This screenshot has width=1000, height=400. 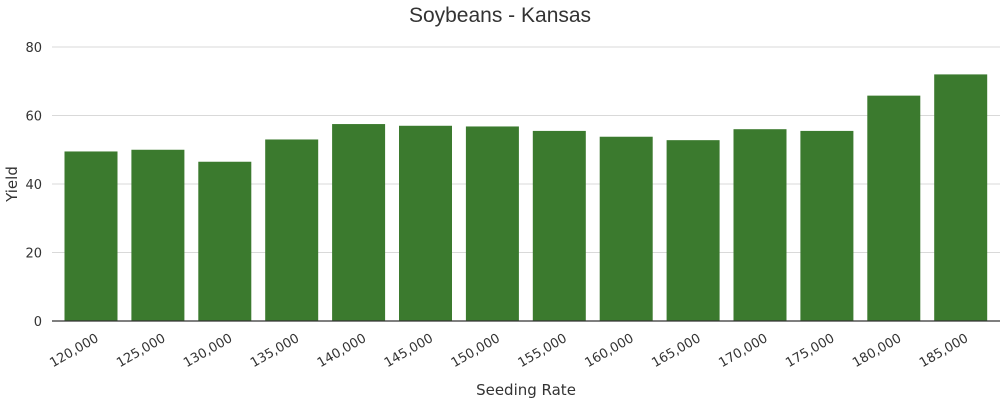 What do you see at coordinates (476, 351) in the screenshot?
I see `x-tick-label: 150,000` at bounding box center [476, 351].